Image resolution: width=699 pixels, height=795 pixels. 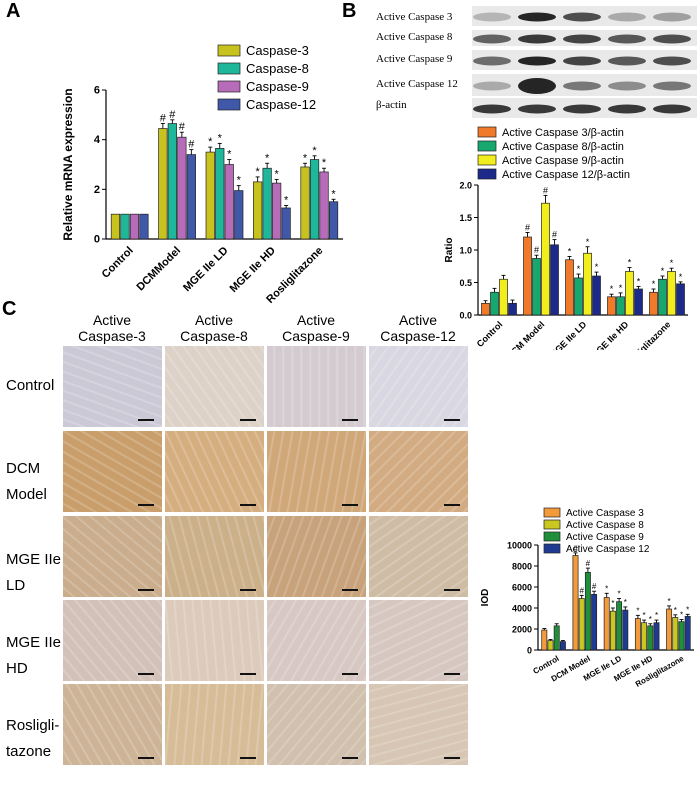 What do you see at coordinates (526, 334) in the screenshot?
I see `x-category-label: DCM Model` at bounding box center [526, 334].